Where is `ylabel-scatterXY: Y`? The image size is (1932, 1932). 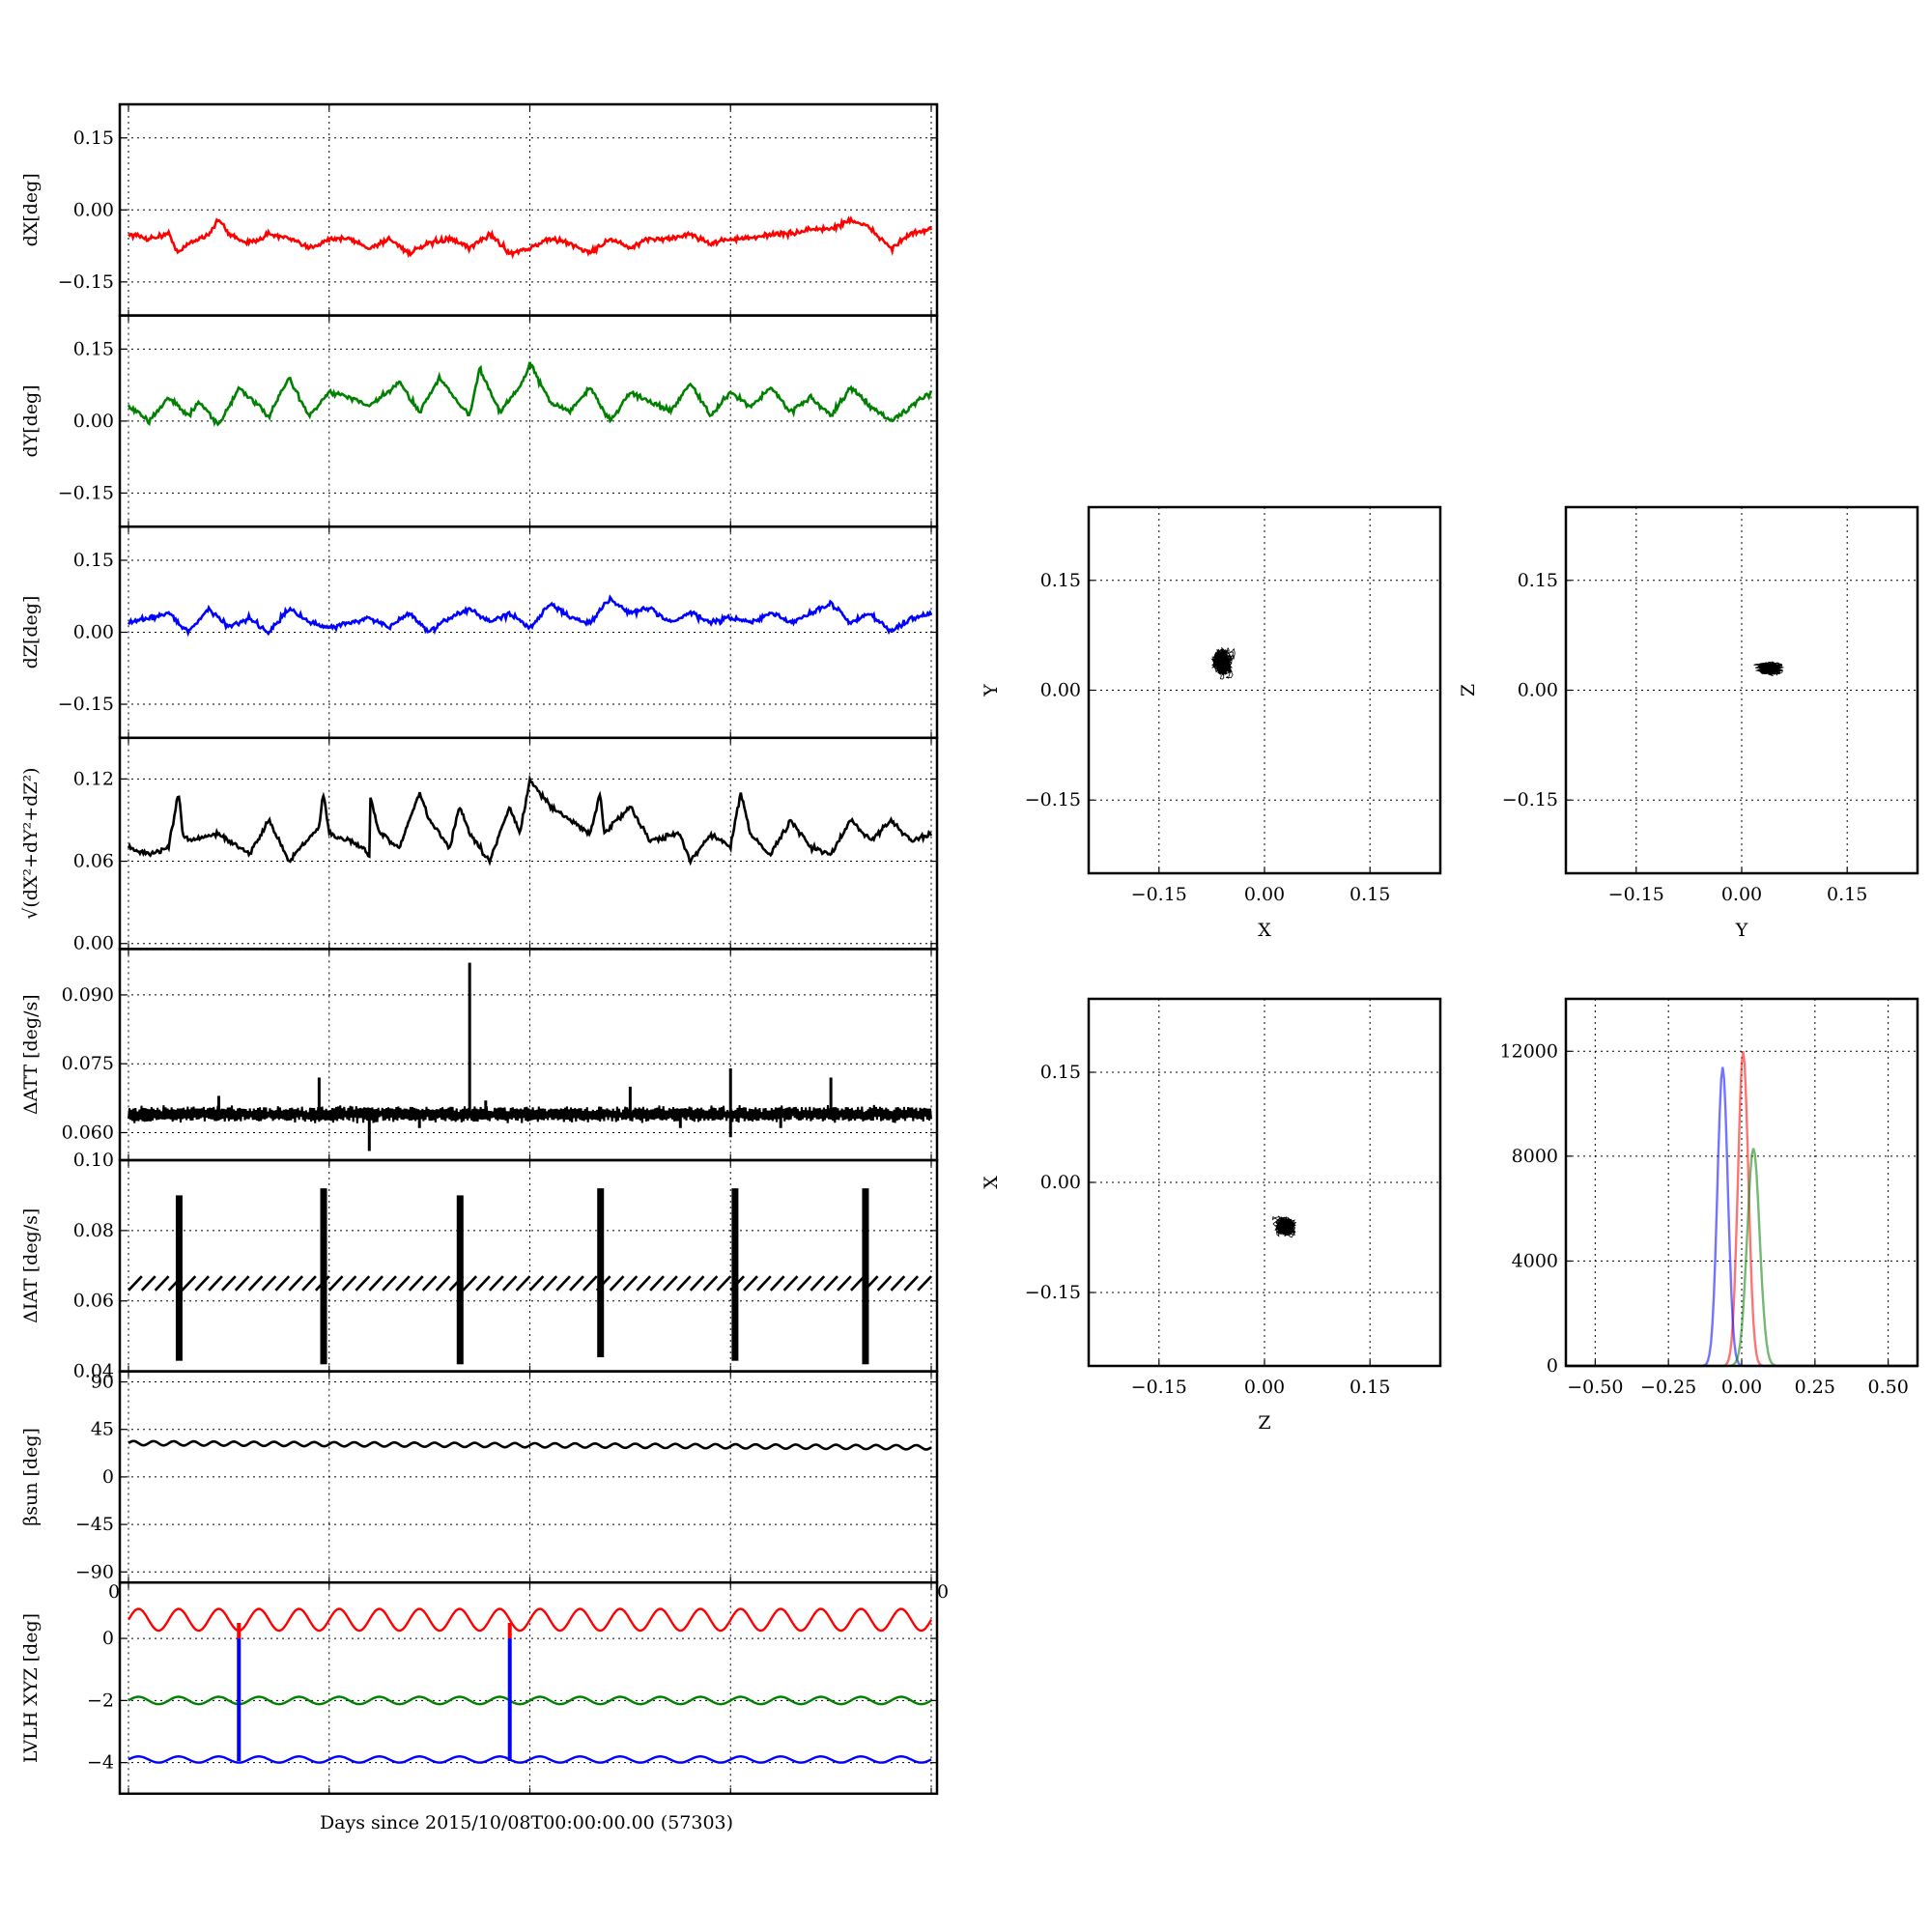
ylabel-scatterXY: Y is located at coordinates (991, 690).